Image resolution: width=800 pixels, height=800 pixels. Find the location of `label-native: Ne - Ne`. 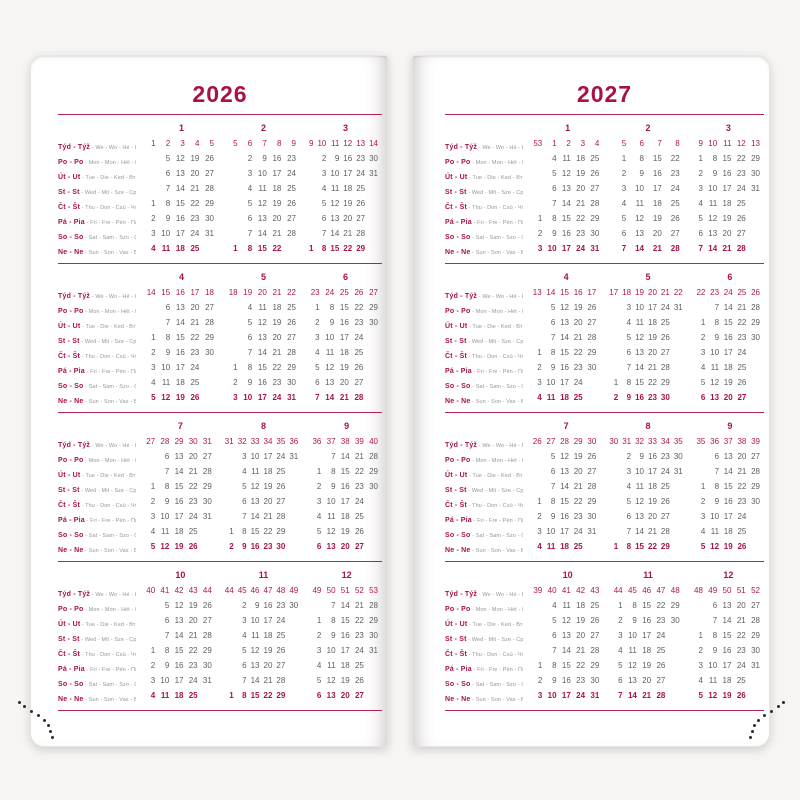

label-native: Ne - Ne is located at coordinates (71, 550).